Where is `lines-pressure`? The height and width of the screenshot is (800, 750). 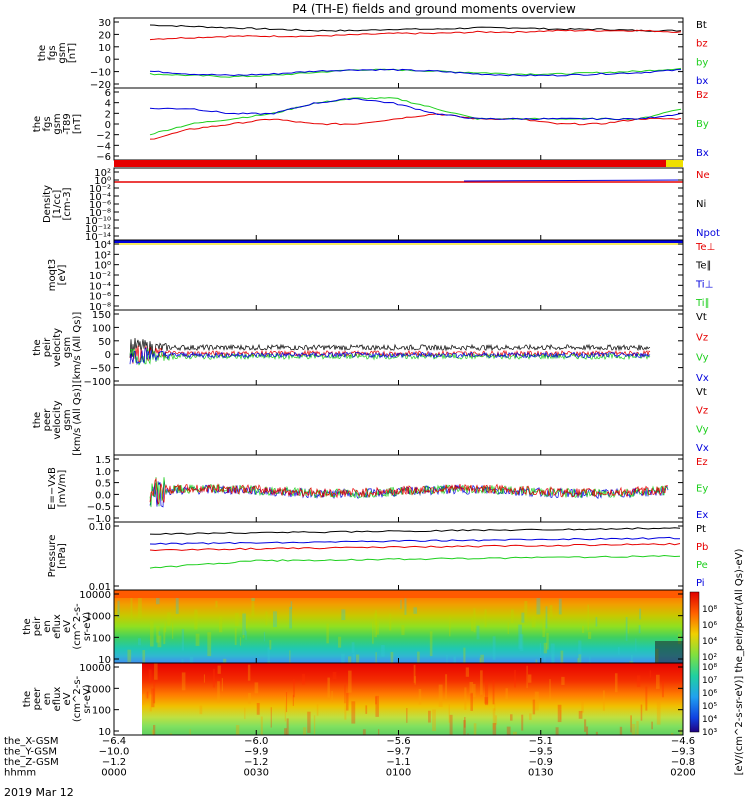 lines-pressure is located at coordinates (415, 548).